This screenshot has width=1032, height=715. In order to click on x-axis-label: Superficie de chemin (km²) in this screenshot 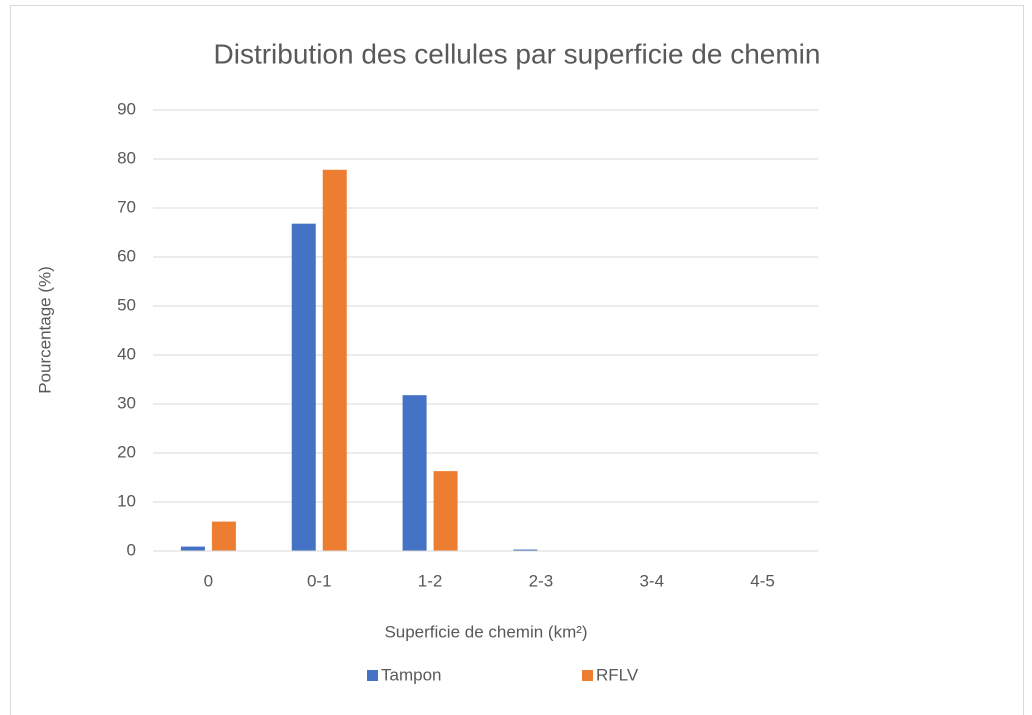, I will do `click(485, 631)`.